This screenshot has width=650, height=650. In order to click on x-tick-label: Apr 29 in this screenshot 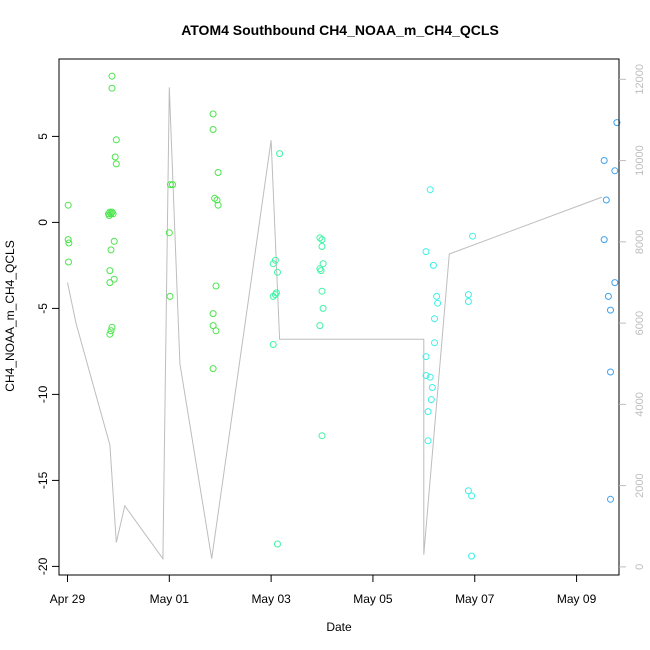, I will do `click(68, 599)`.